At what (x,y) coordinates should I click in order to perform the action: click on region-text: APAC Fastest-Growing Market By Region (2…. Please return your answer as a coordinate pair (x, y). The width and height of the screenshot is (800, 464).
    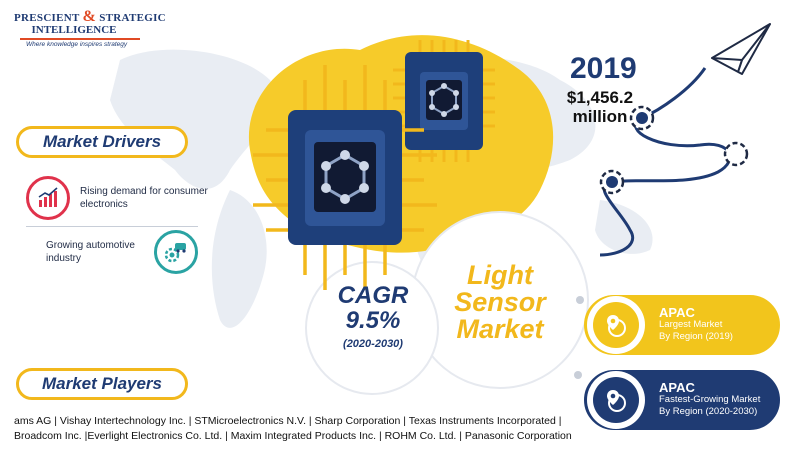
    Looking at the image, I should click on (710, 399).